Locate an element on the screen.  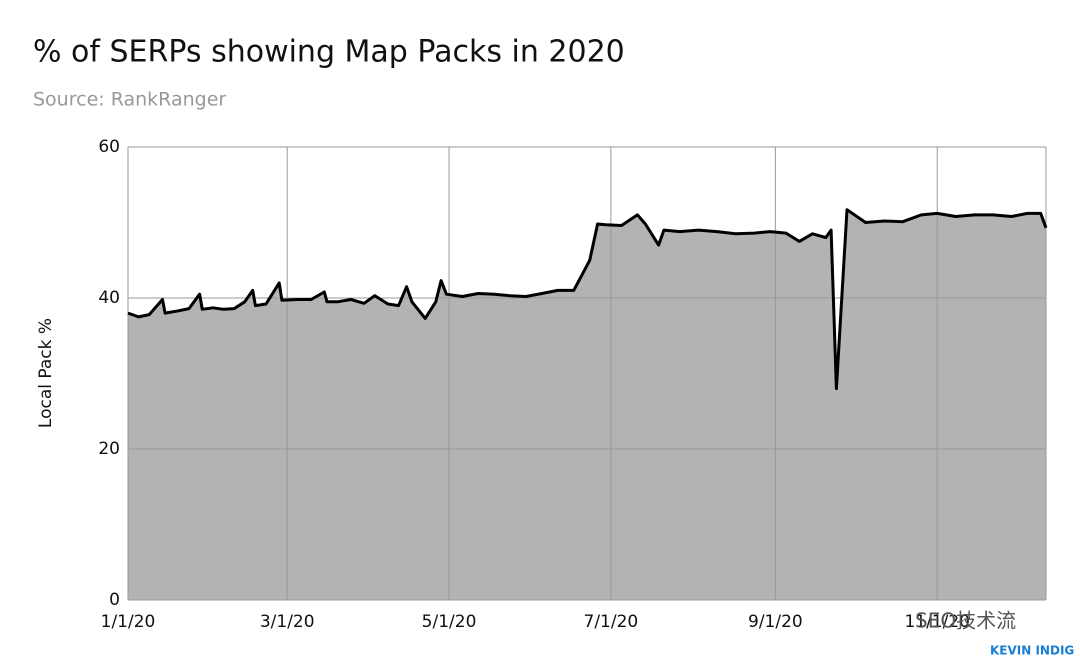
x-tick-label: 1/1/20 is located at coordinates (128, 622).